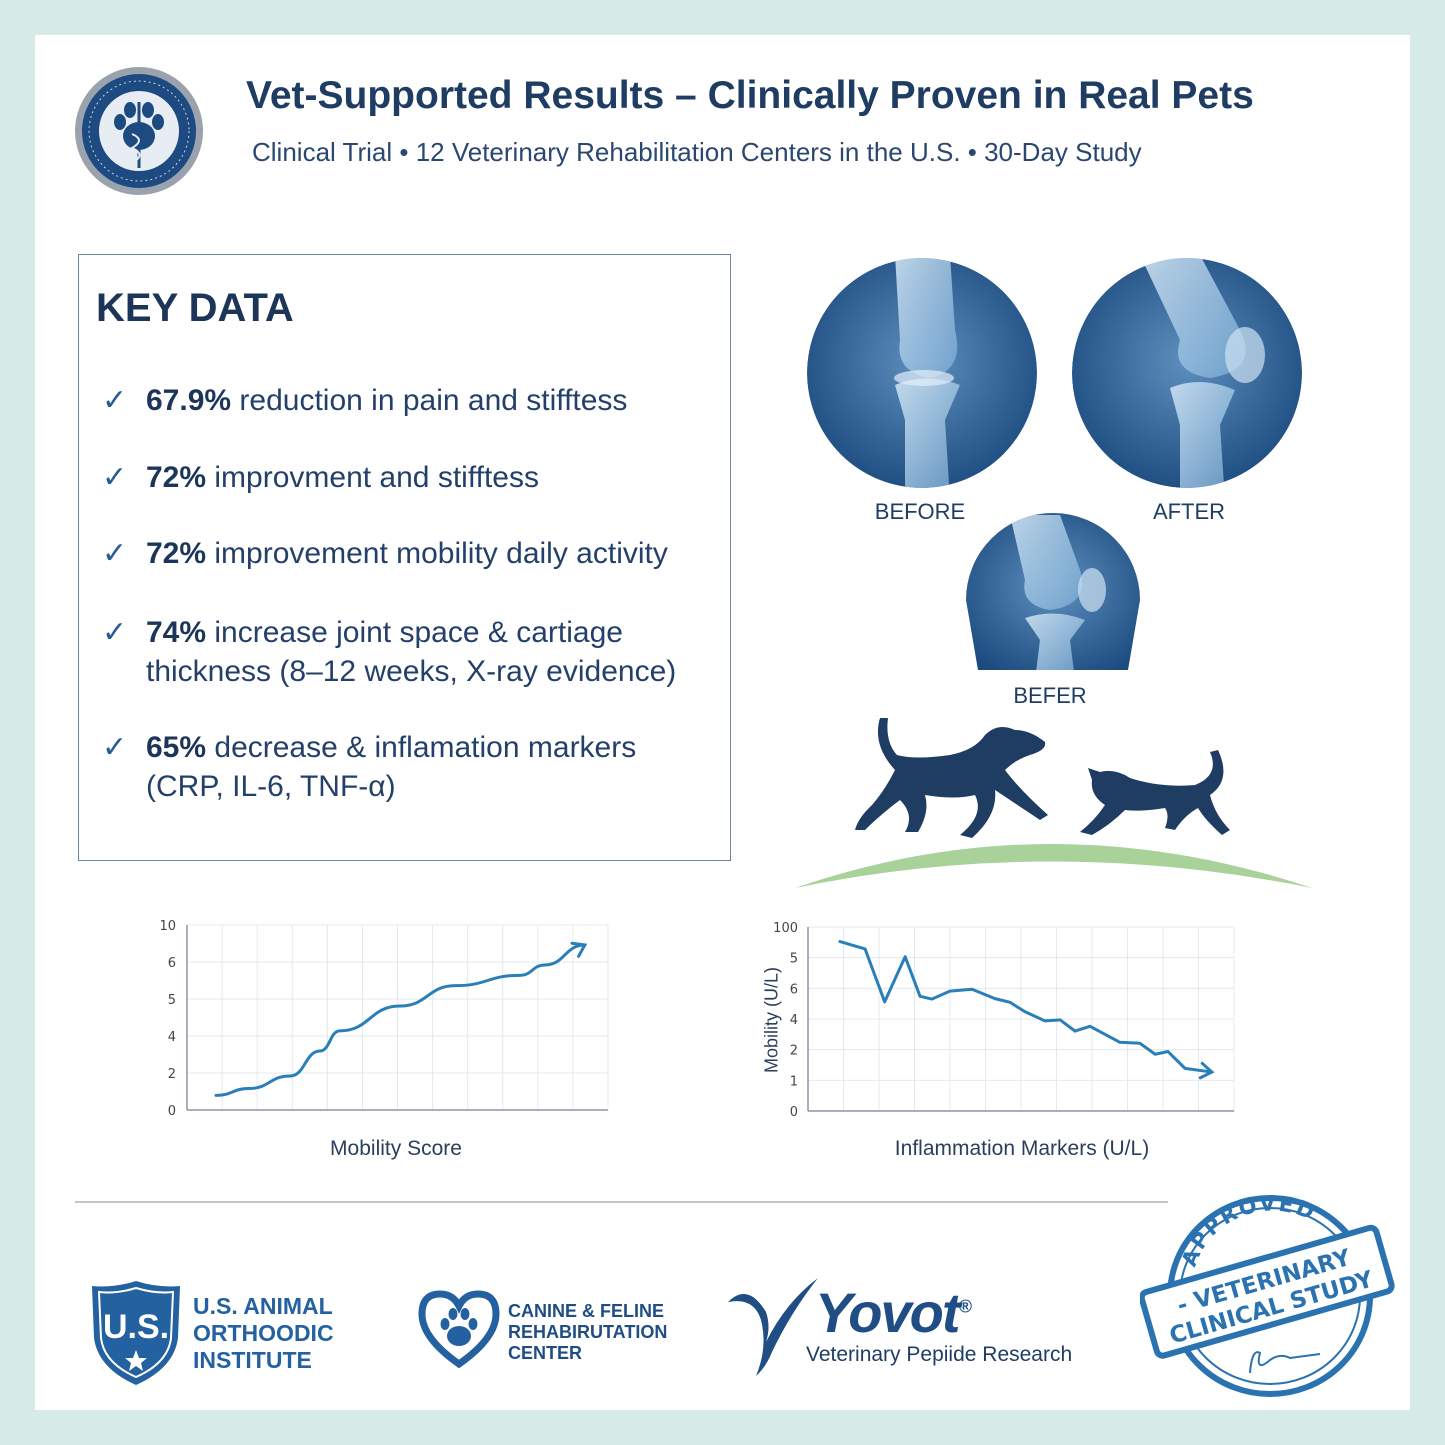  I want to click on logo-line: CENTER, so click(545, 1353).